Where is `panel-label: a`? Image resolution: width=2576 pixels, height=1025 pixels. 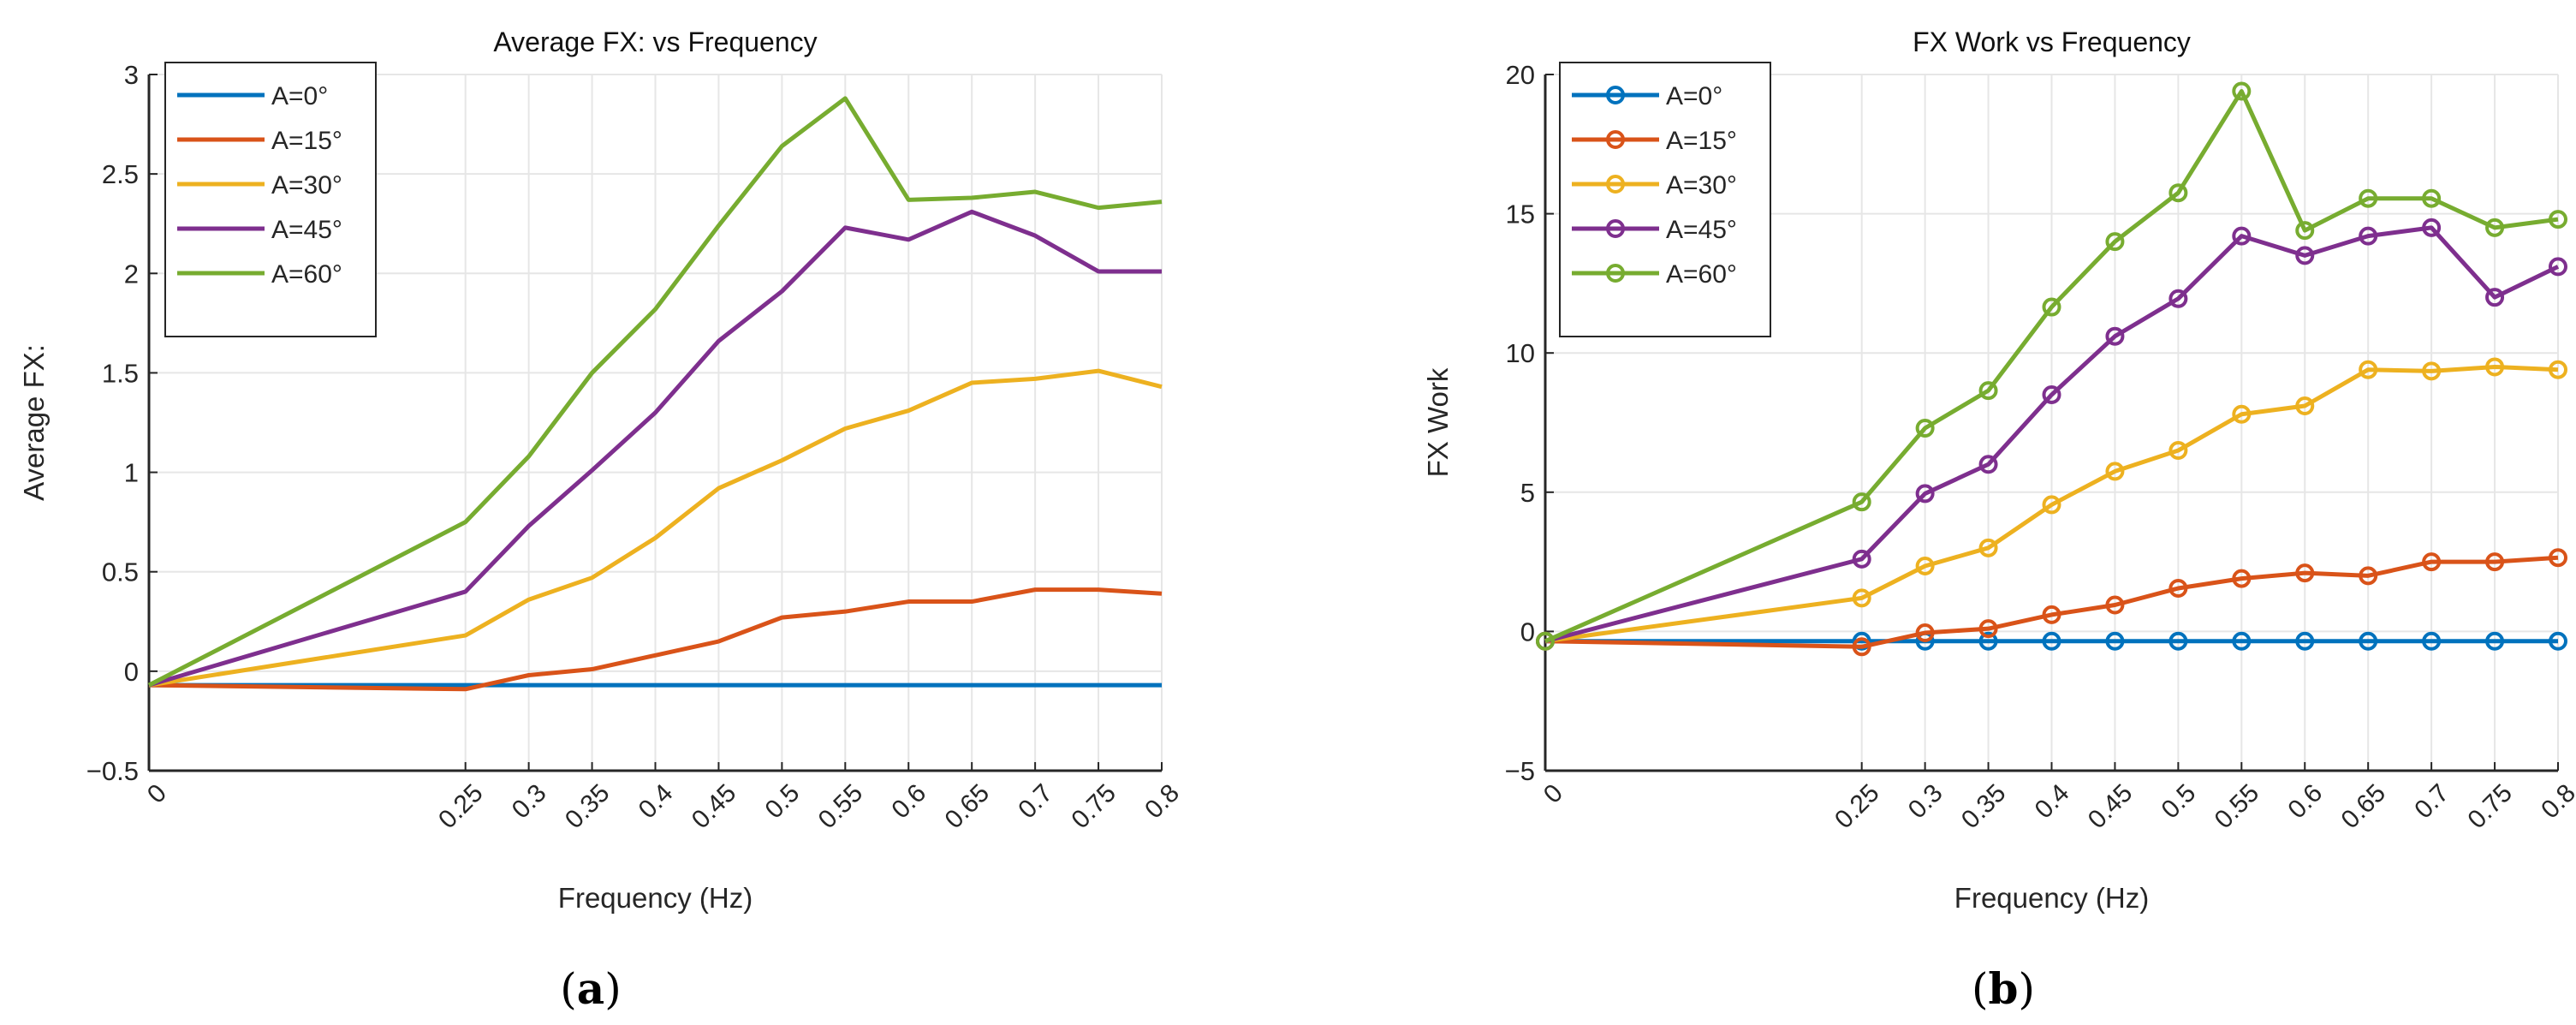
panel-label: a is located at coordinates (591, 988).